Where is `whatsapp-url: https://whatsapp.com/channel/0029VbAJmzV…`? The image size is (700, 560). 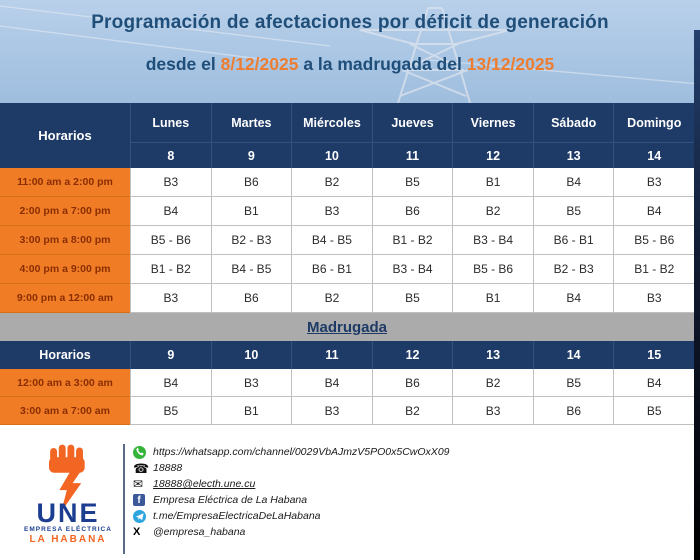
whatsapp-url: https://whatsapp.com/channel/0029VbAJmzV… is located at coordinates (301, 452).